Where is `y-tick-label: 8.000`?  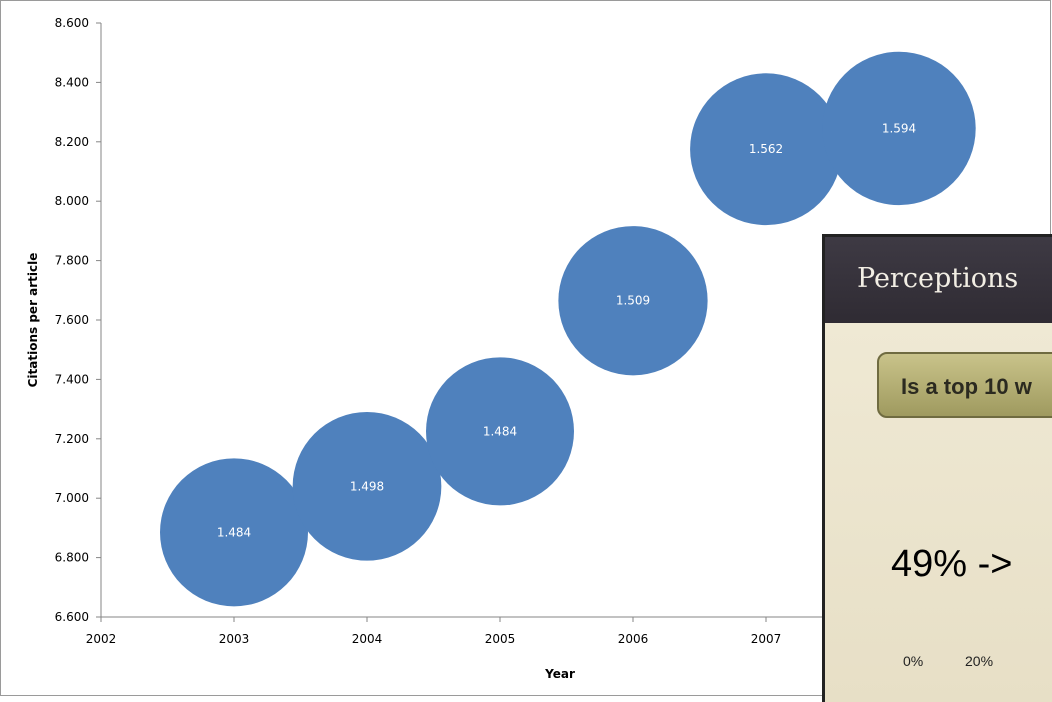 y-tick-label: 8.000 is located at coordinates (72, 201).